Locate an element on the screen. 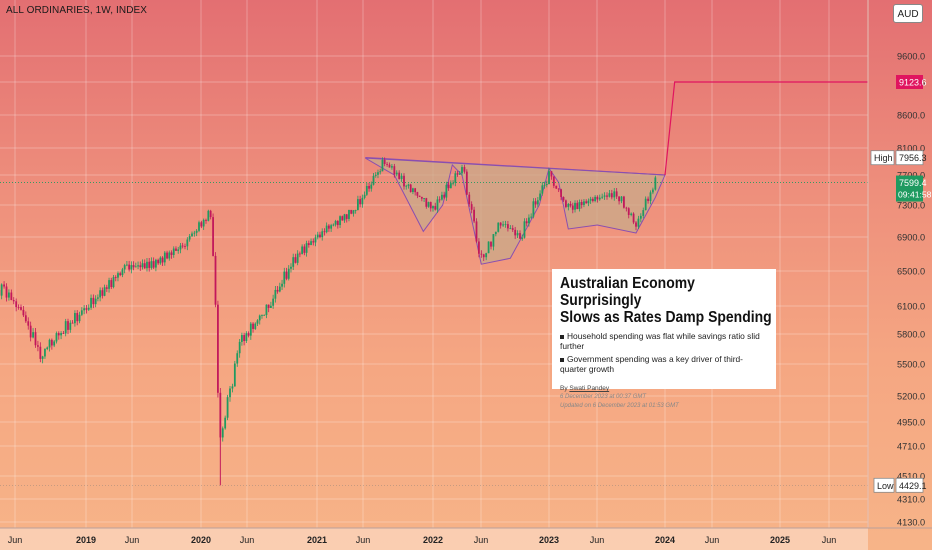 Image resolution: width=932 pixels, height=550 pixels. author-link: Swati Pandey is located at coordinates (589, 388).